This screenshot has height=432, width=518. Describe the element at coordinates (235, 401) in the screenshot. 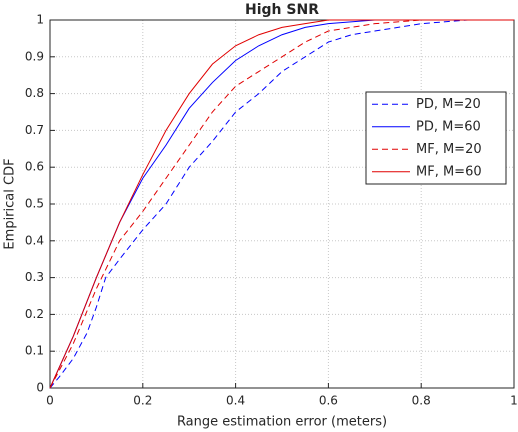

I see `x-tick-label: 0.4` at that location.